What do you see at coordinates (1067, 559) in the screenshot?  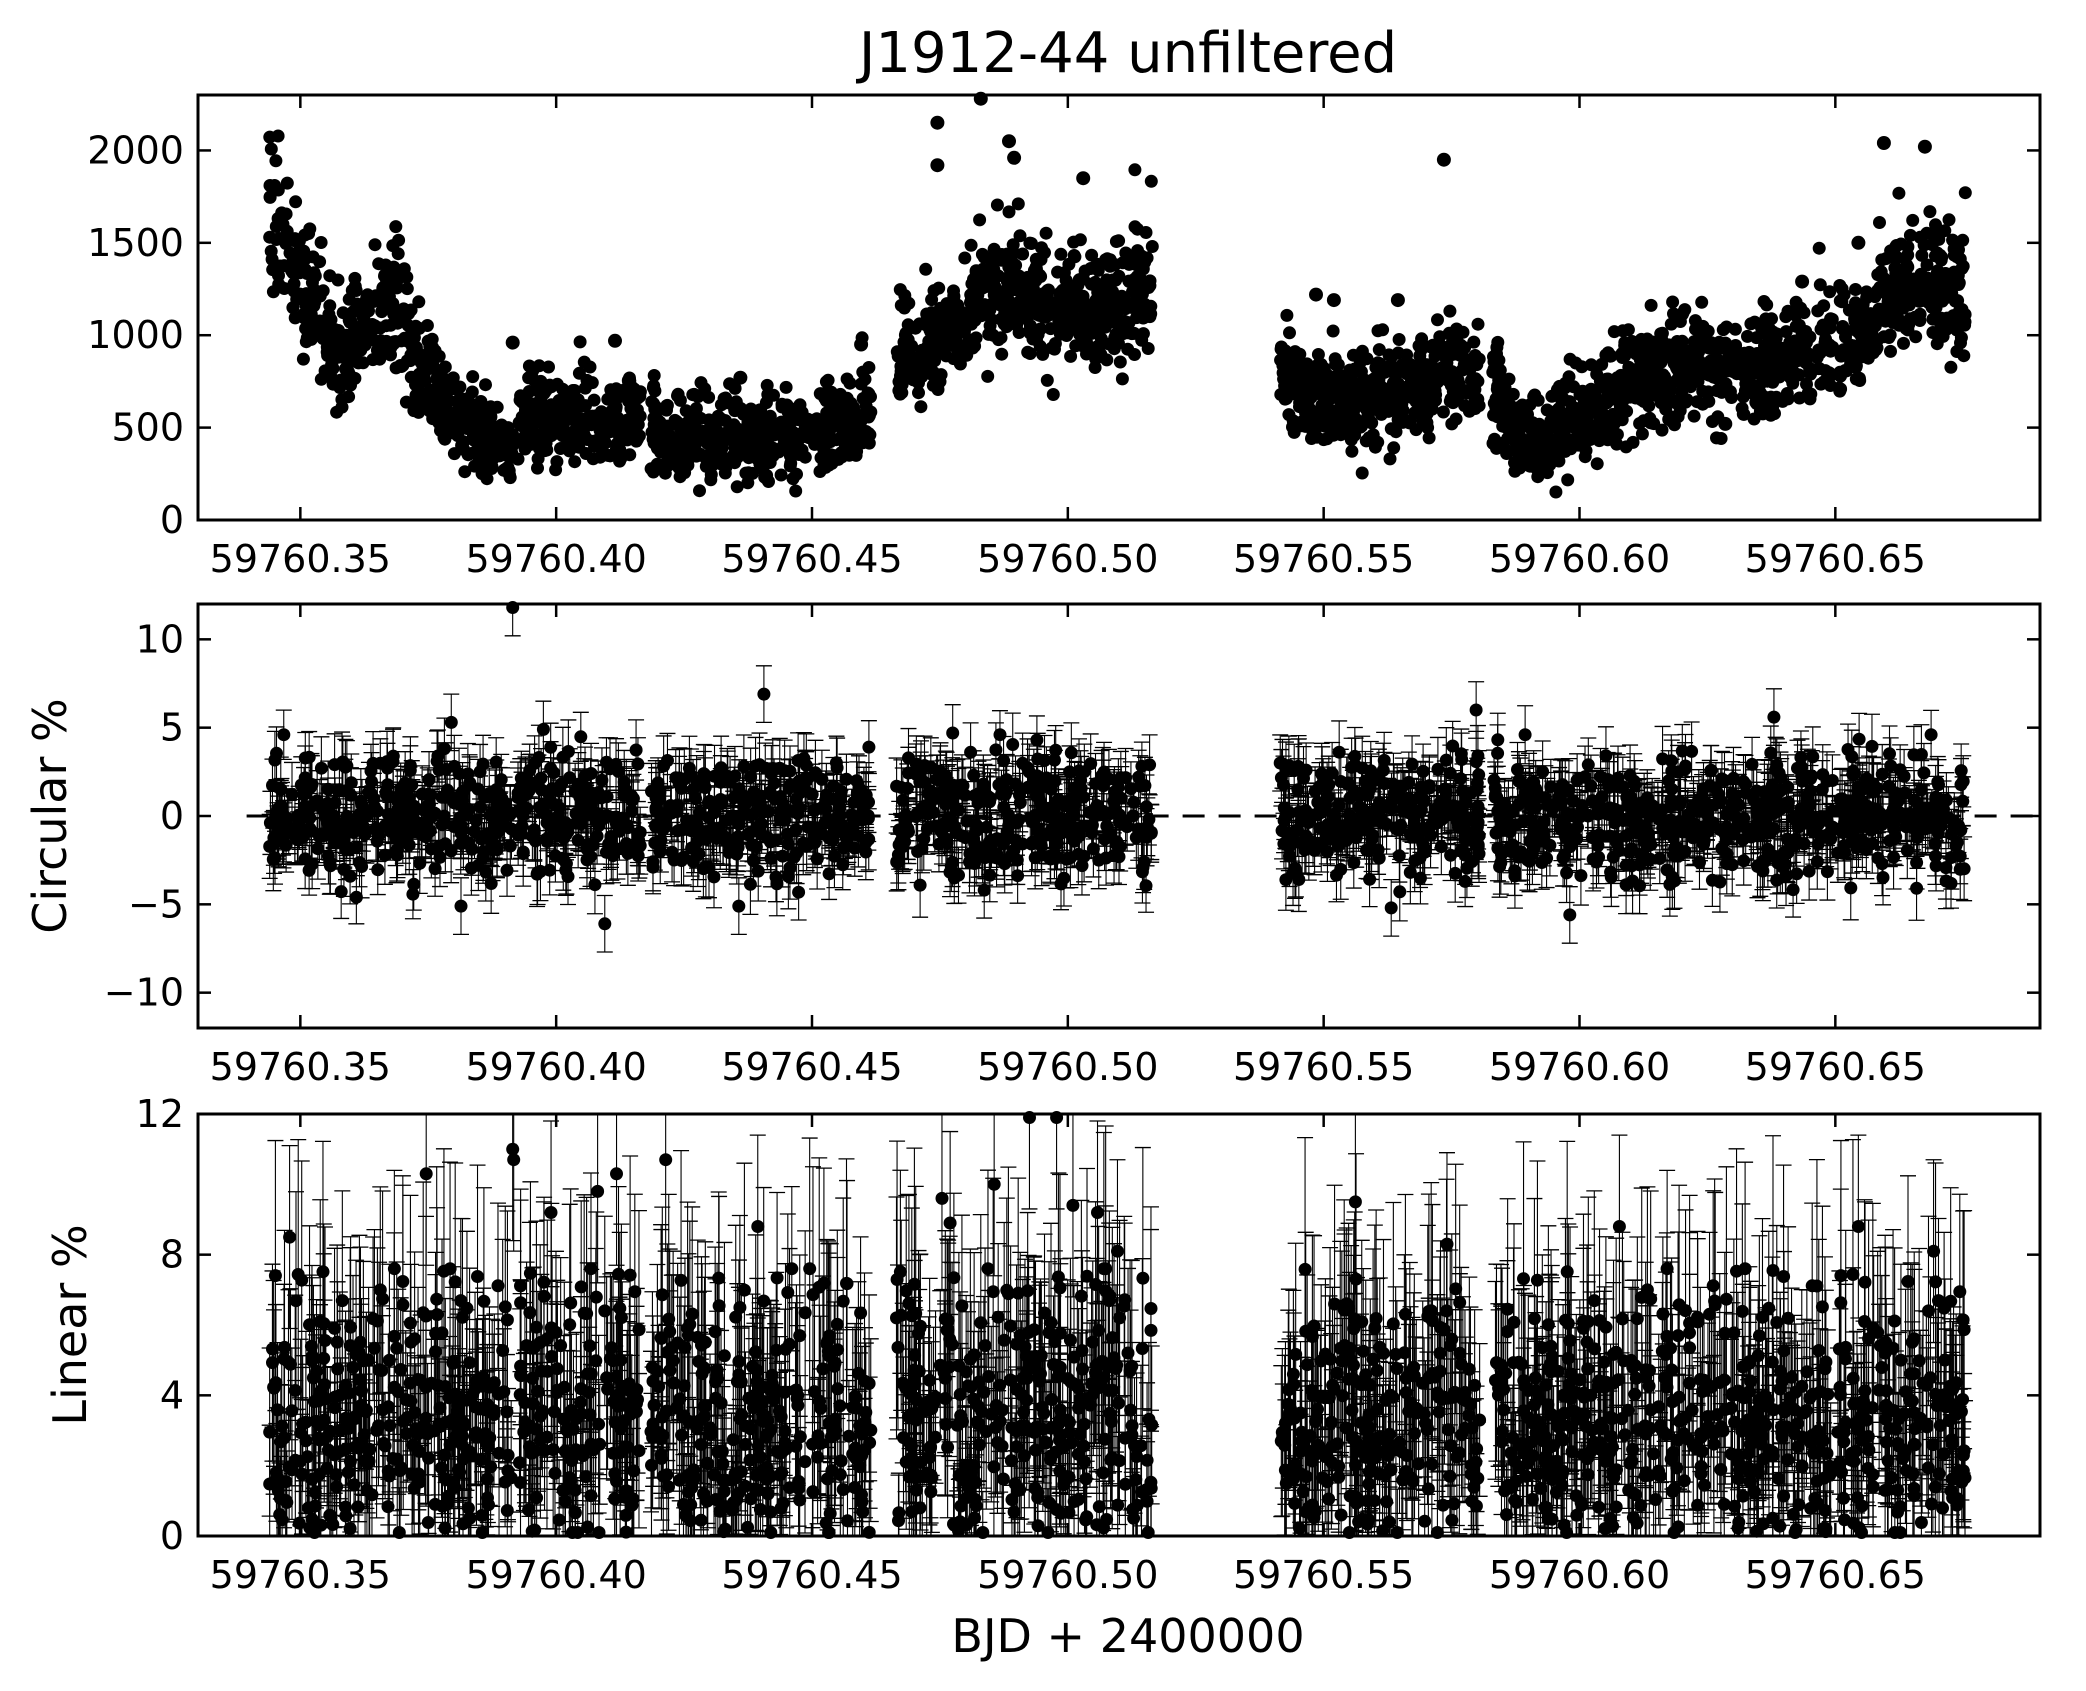 I see `x-tick-label: 59760.50` at bounding box center [1067, 559].